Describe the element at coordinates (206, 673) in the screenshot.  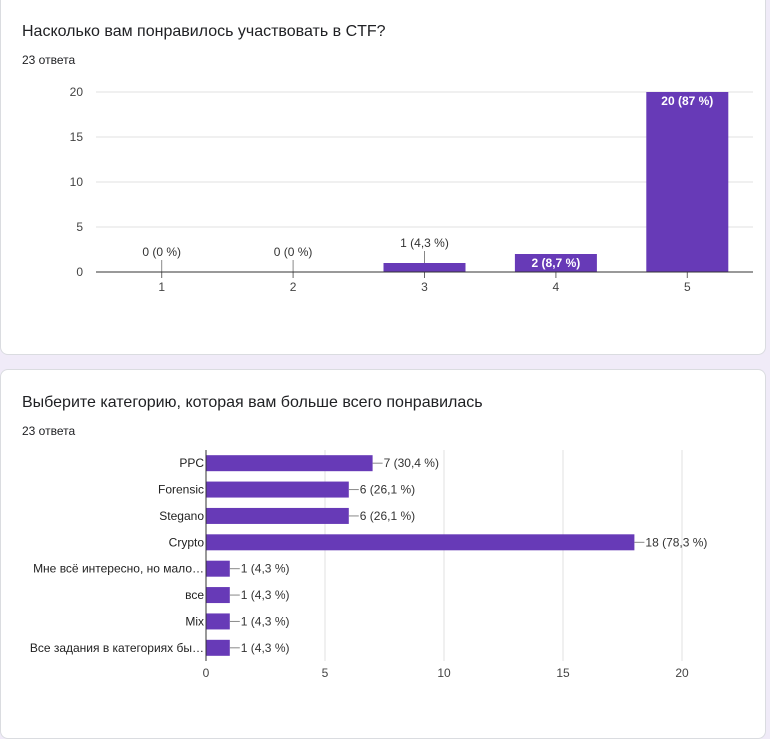
I see `x-tick-label: 0` at that location.